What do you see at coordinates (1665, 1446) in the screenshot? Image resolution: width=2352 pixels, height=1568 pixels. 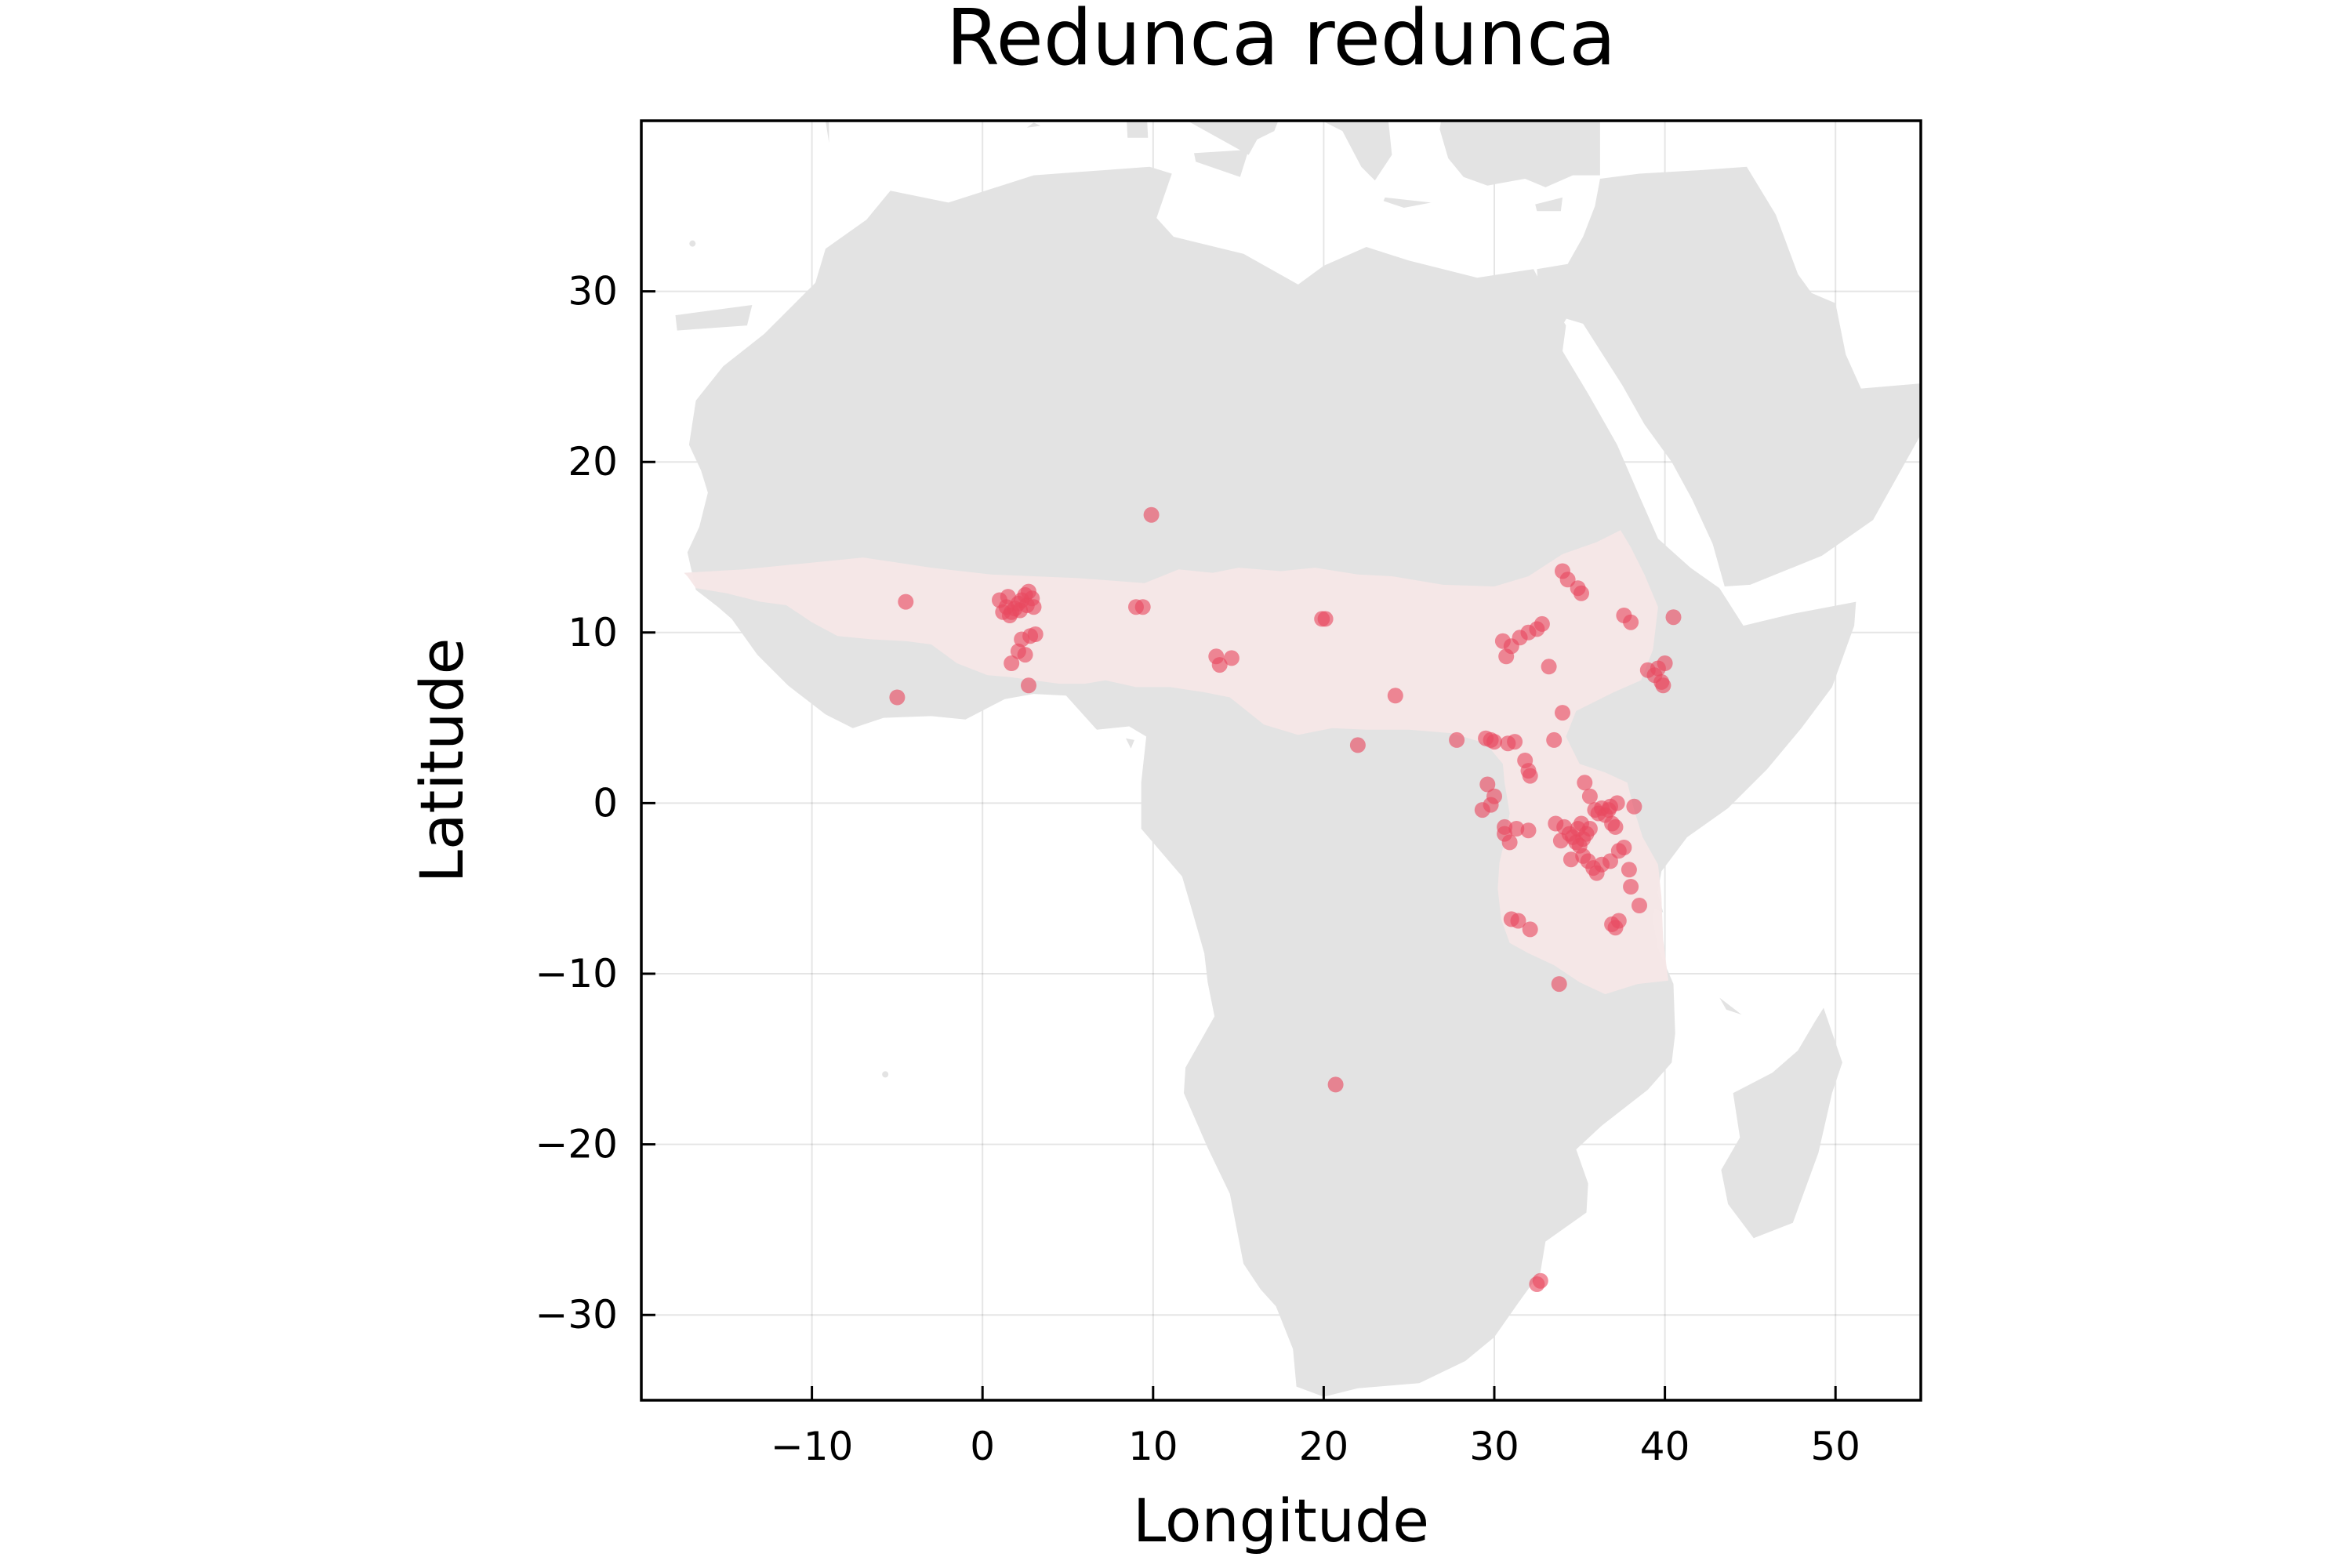 I see `x-tick-label: 40` at bounding box center [1665, 1446].